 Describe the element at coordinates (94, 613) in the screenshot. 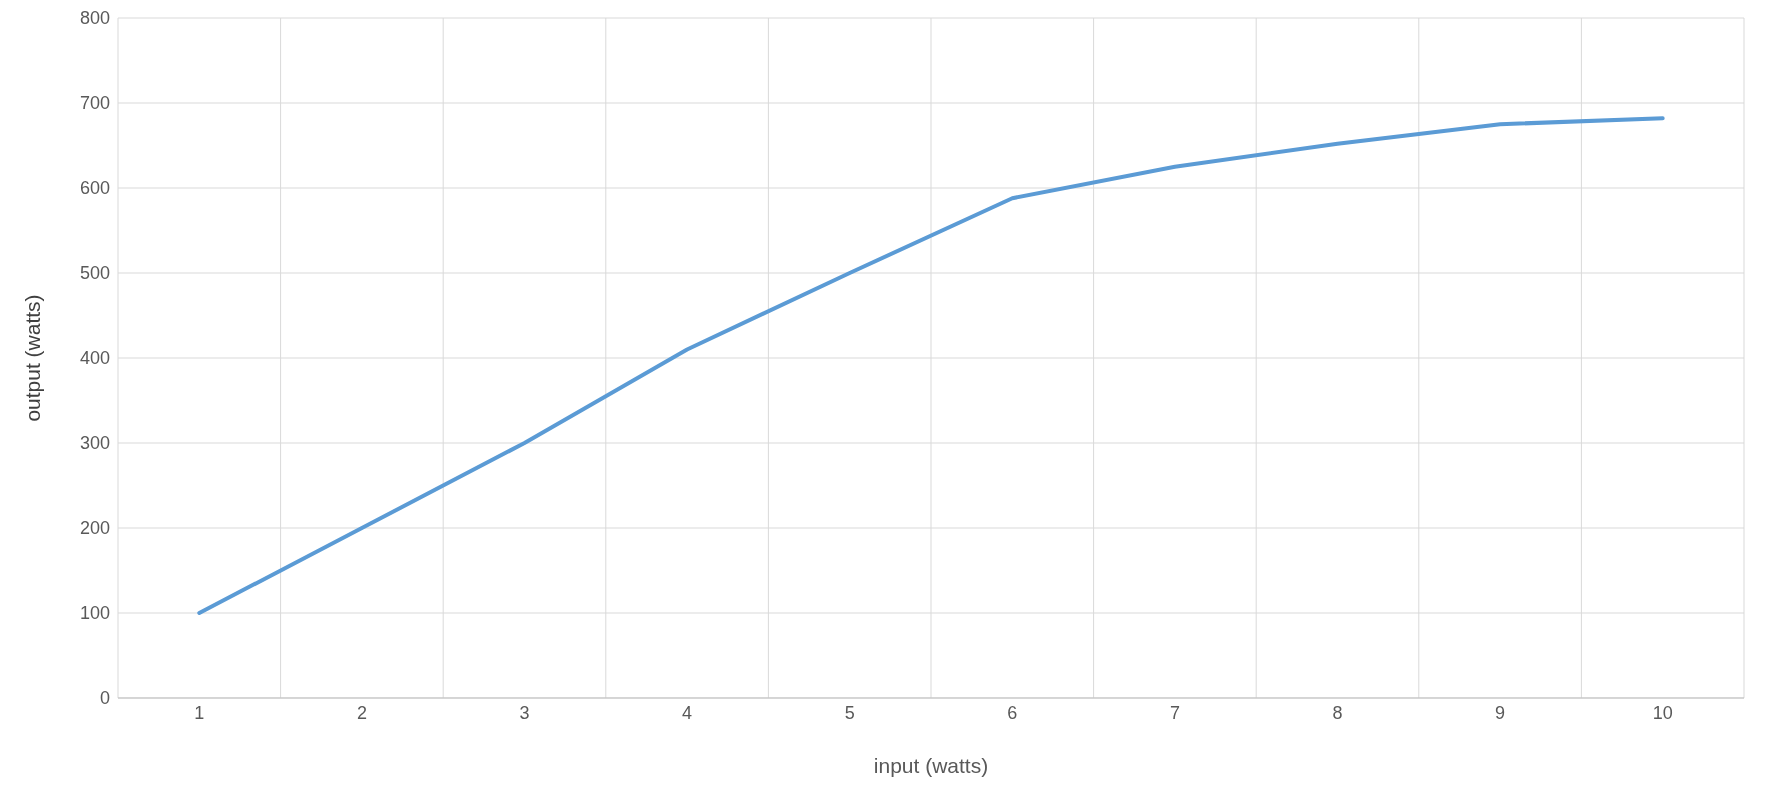

I see `y-tick-label: 100` at that location.